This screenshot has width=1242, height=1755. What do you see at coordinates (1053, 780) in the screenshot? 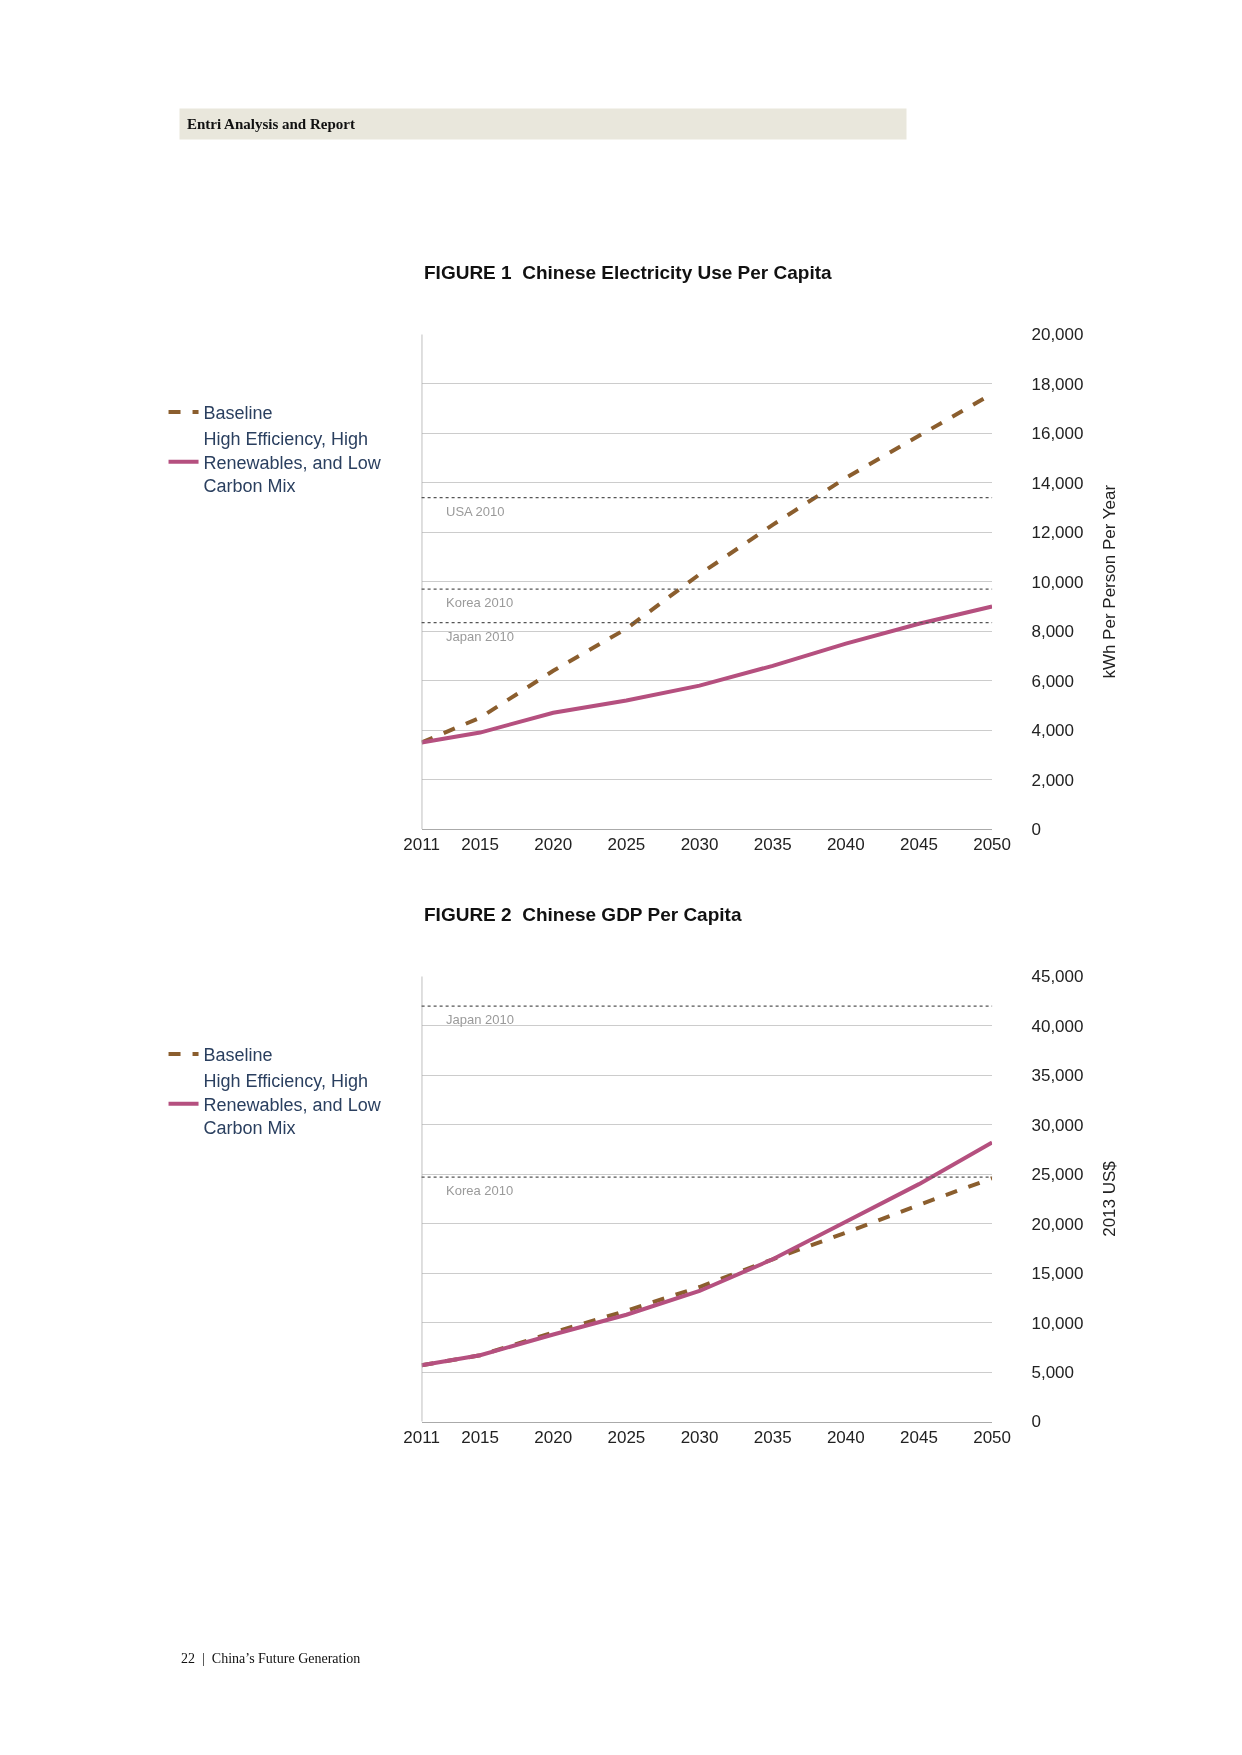
I see `y-tick-label: 2,000` at bounding box center [1053, 780].